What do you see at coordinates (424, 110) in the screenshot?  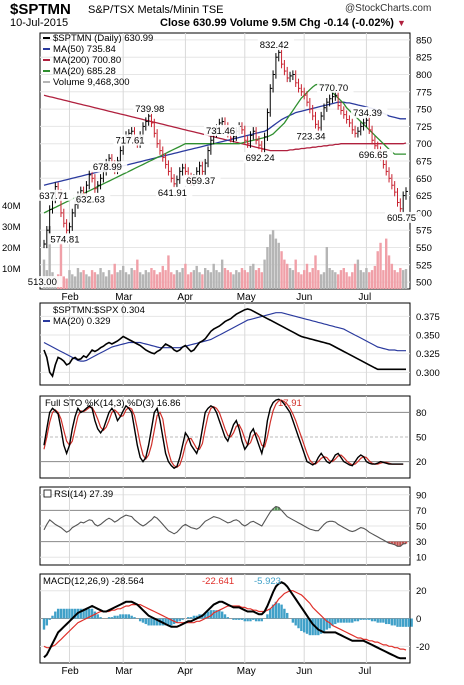 I see `price-ytick-label-10: 750` at bounding box center [424, 110].